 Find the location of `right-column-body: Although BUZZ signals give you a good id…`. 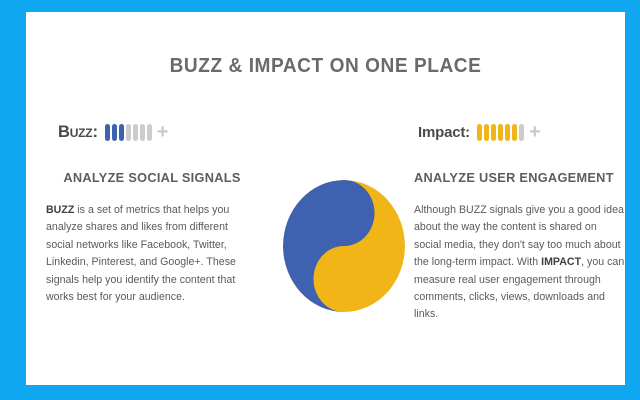

right-column-body: Although BUZZ signals give you a good id… is located at coordinates (520, 263).